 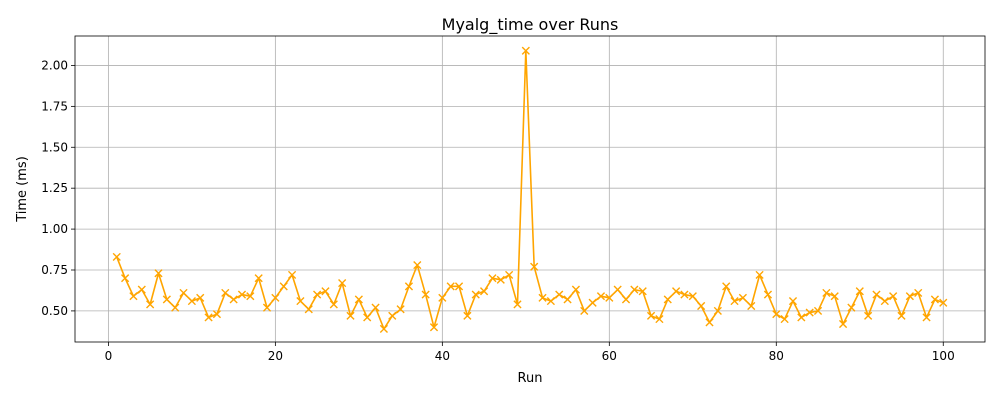 What do you see at coordinates (54, 188) in the screenshot?
I see `y-tick-label: 1.25` at bounding box center [54, 188].